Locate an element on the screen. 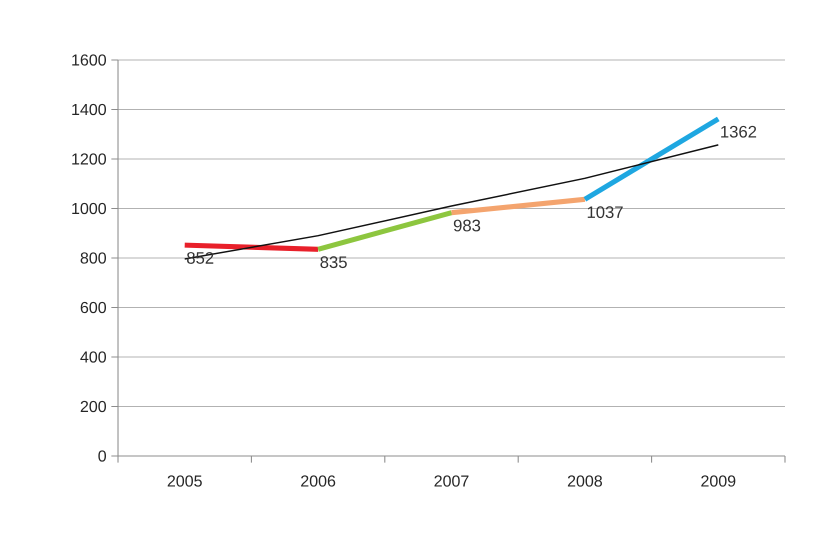 This screenshot has height=535, width=817. y-tick-label: 800 is located at coordinates (93, 258).